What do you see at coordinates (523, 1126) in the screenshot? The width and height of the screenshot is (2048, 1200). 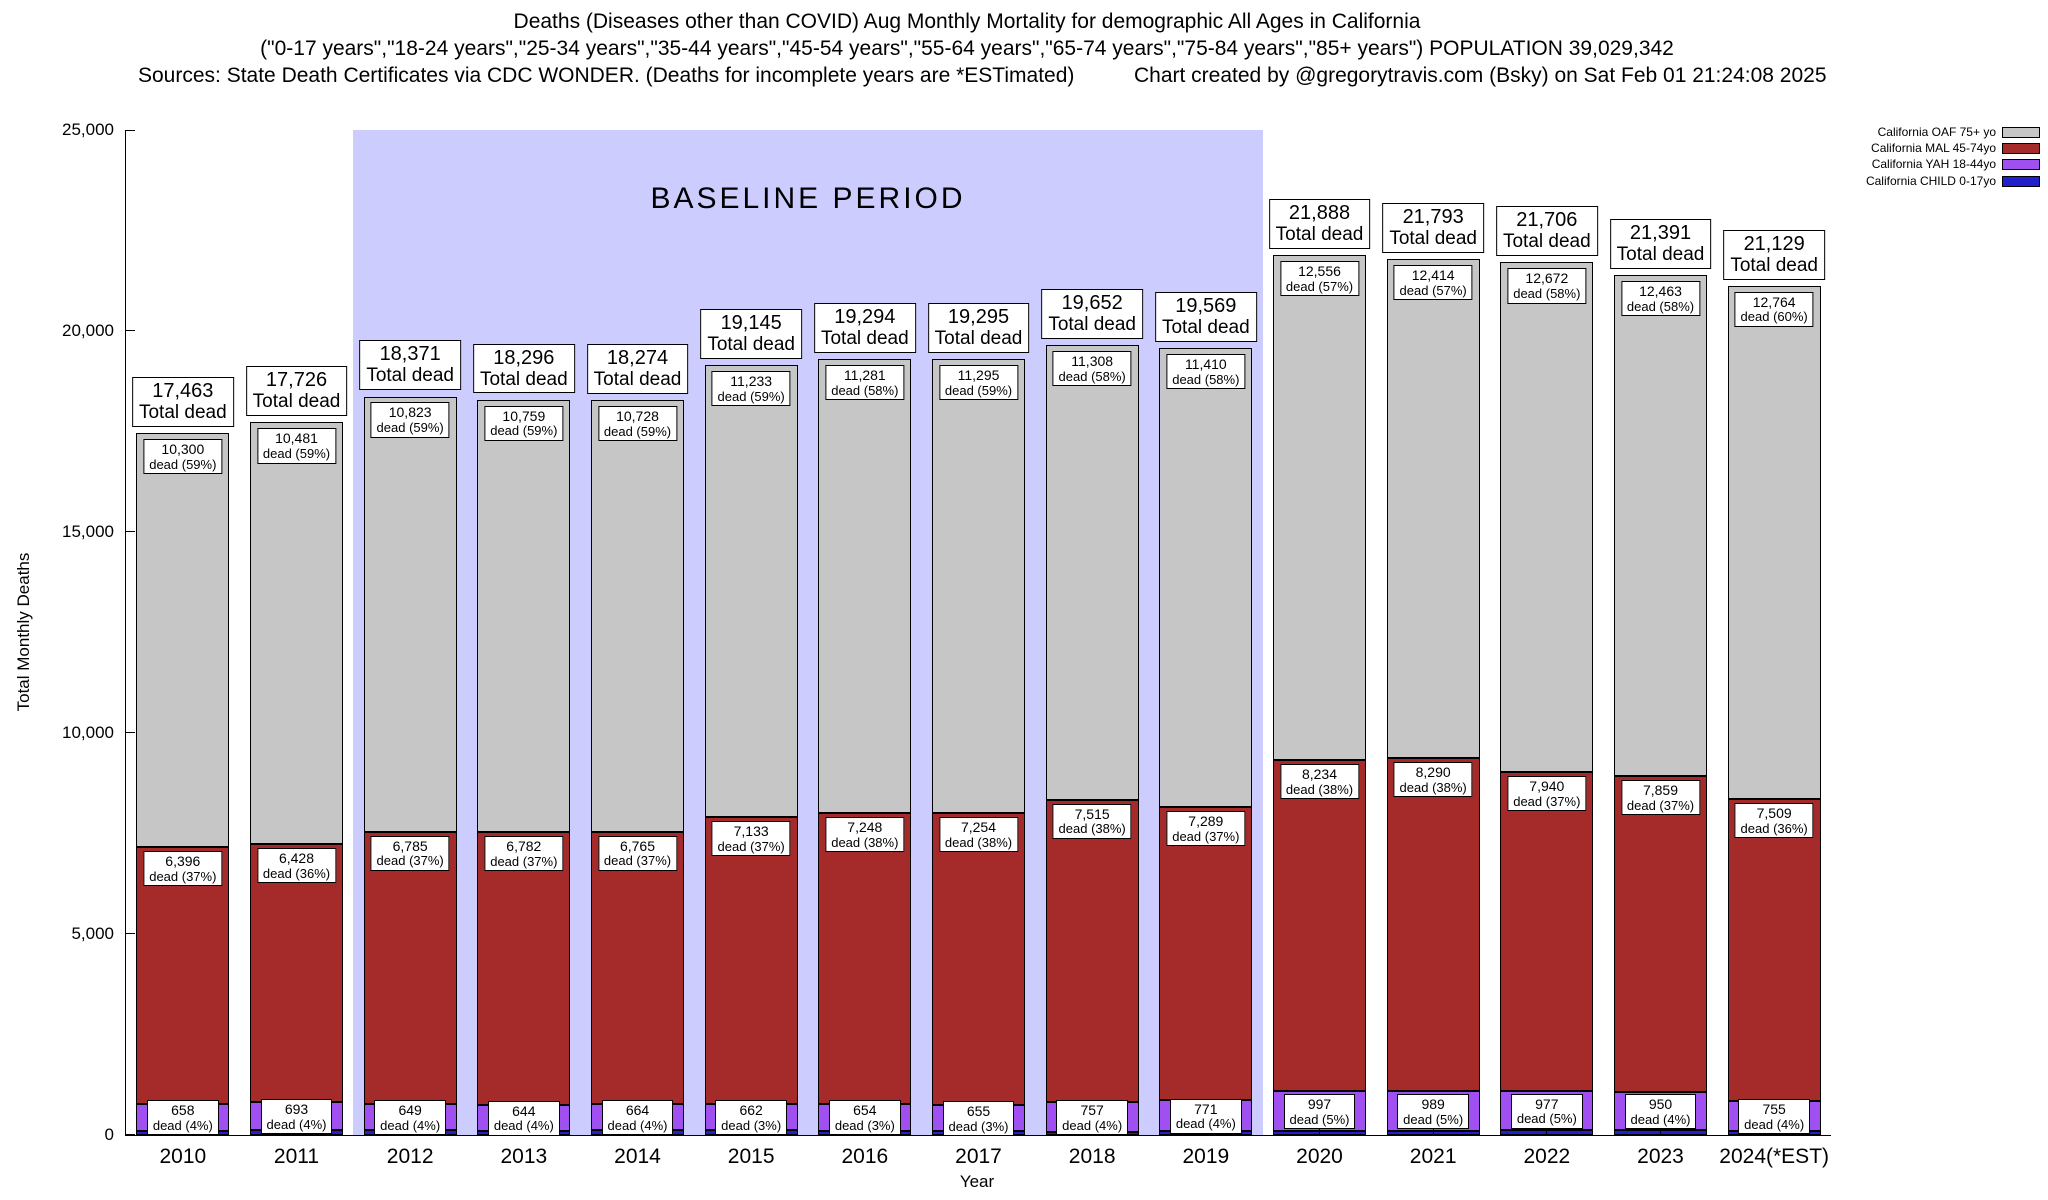 I see `segment-label-yah-2013-pct: dead (4%)` at bounding box center [523, 1126].